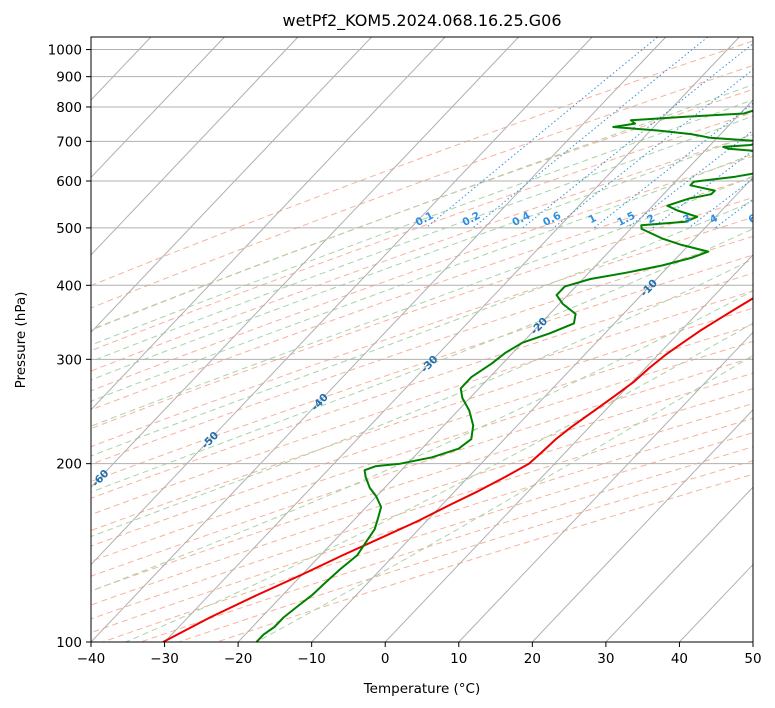  I want to click on x-tick-label: −10, so click(311, 659).